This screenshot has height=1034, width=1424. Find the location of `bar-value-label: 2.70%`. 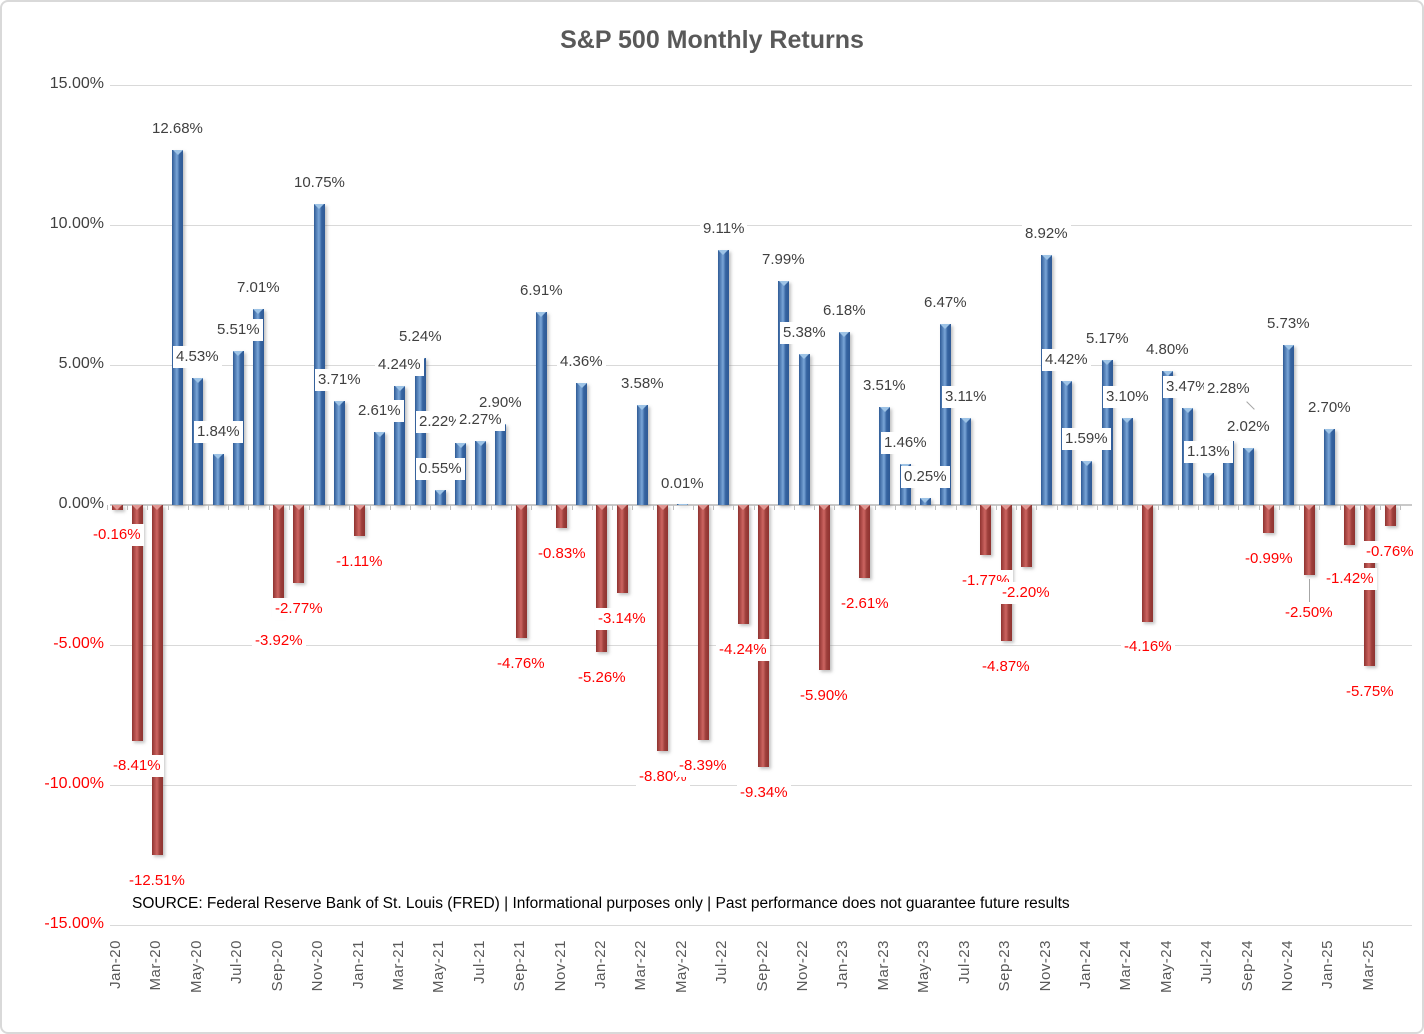

bar-value-label: 2.70% is located at coordinates (1329, 408).